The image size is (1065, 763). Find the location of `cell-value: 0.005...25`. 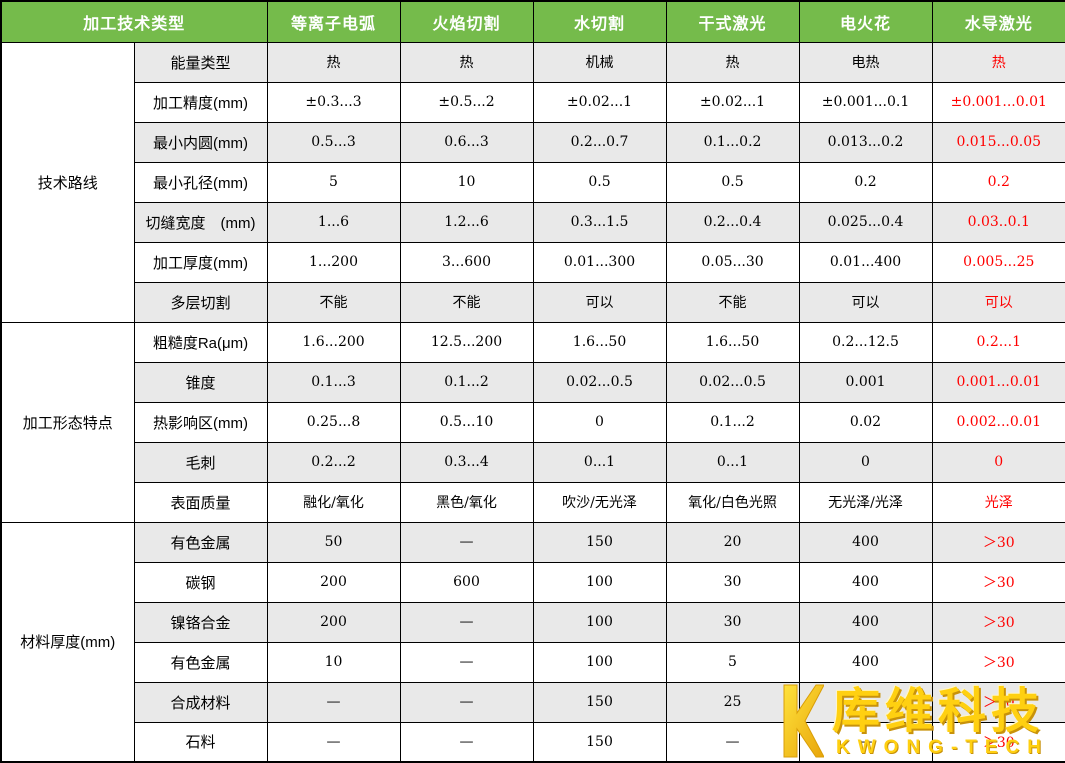

cell-value: 0.005...25 is located at coordinates (998, 262).